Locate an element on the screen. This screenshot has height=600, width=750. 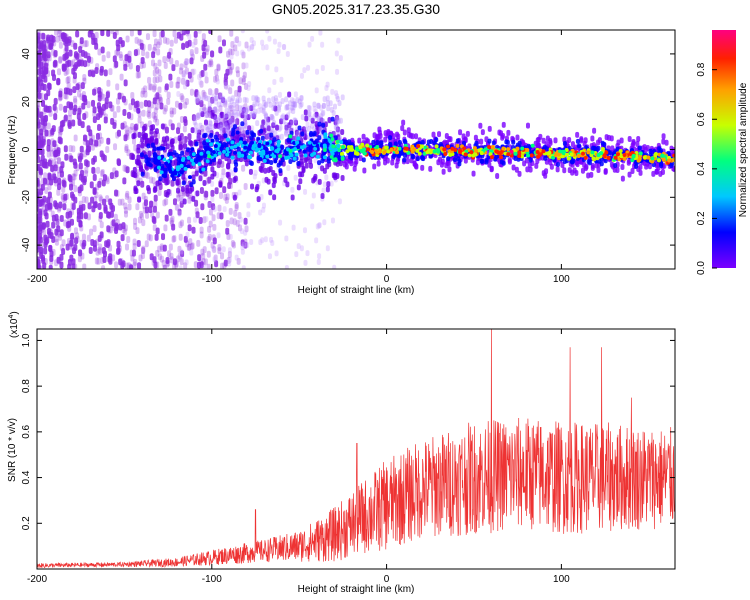
colorbar-tick-label: 0.2 is located at coordinates (701, 218).